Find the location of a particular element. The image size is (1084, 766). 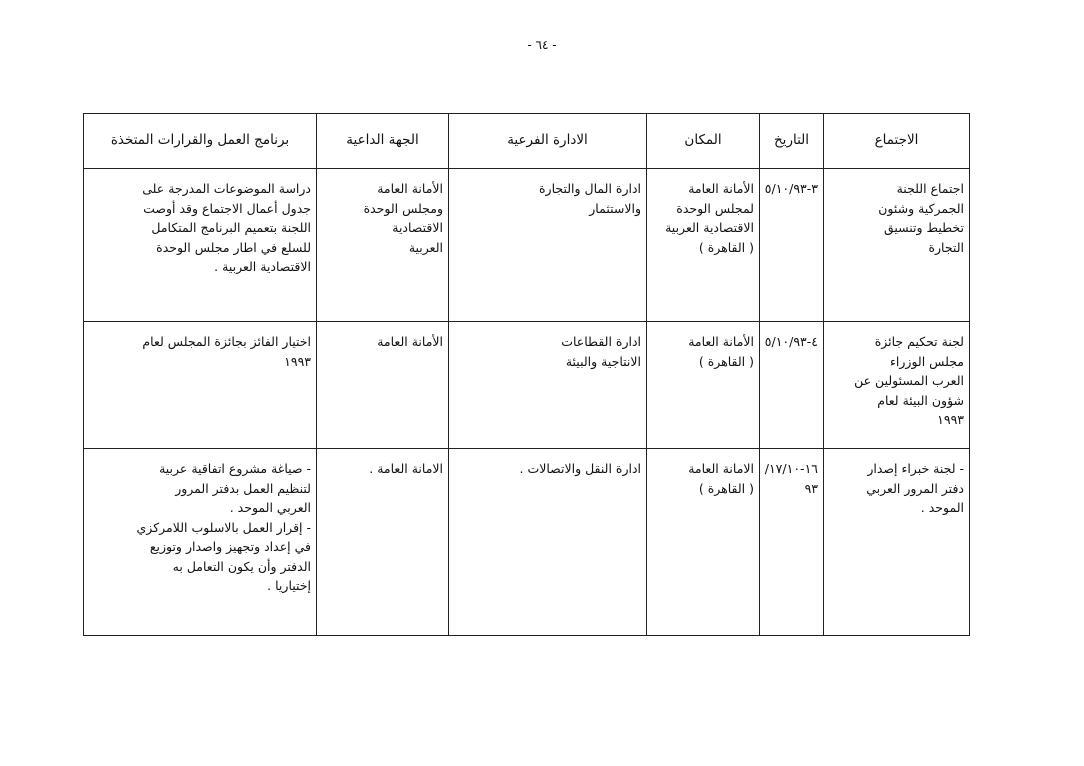

cell-sub-department: ادارة النقل والاتصالات . is located at coordinates (547, 542).